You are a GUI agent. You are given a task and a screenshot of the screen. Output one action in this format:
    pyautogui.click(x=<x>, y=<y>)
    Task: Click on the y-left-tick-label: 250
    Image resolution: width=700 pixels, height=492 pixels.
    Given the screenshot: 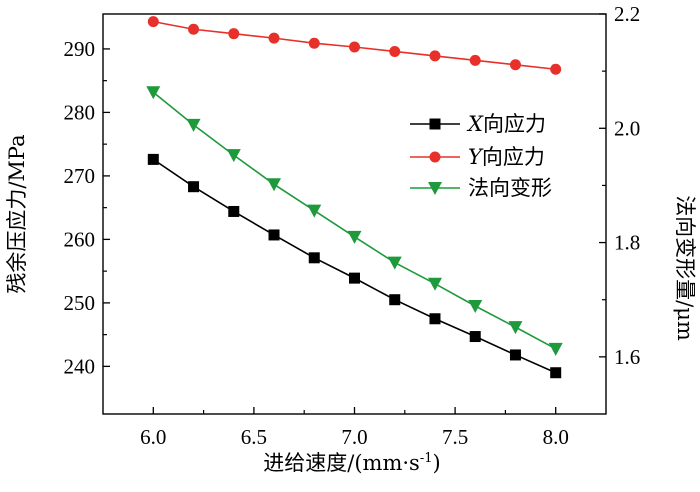 What is the action you would take?
    pyautogui.click(x=80, y=303)
    